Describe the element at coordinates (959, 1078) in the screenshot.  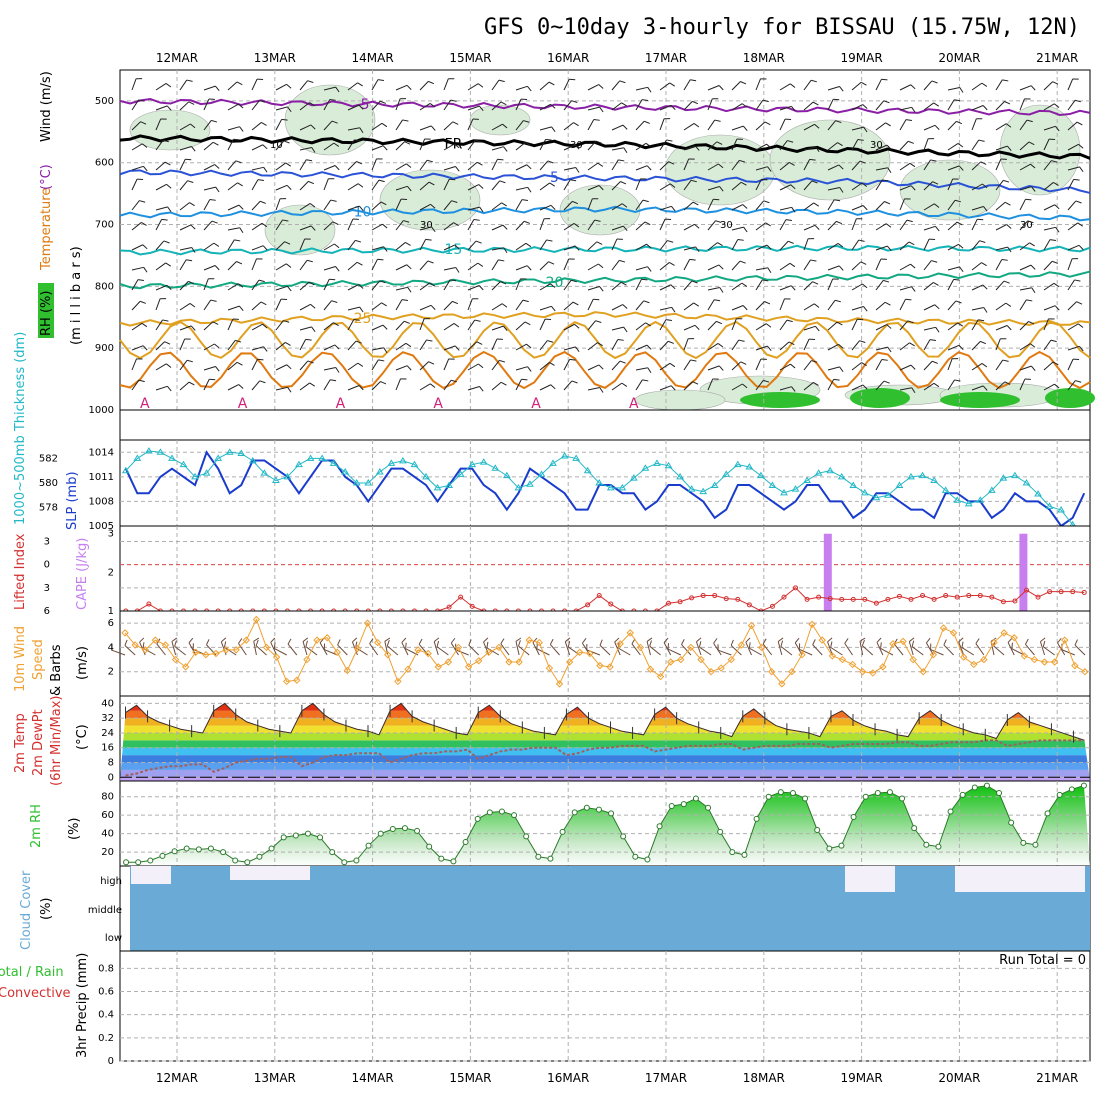
I see `bottom-date-label: 20MAR` at that location.